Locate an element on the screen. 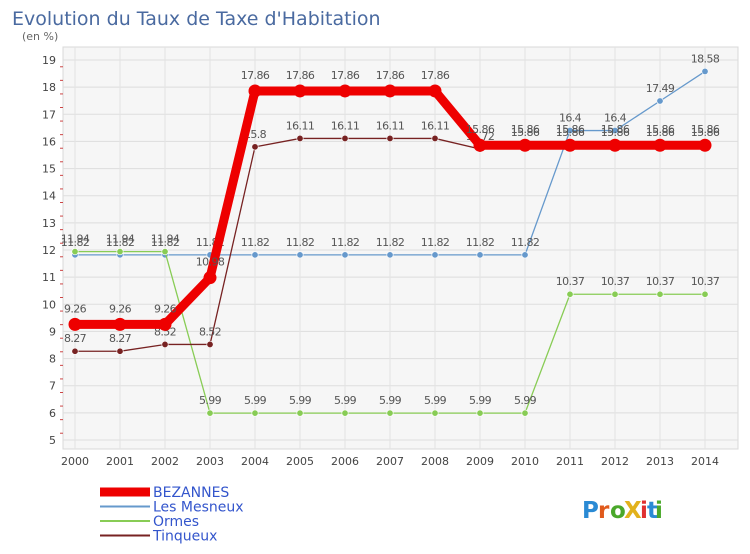  y-tick-label: 18 is located at coordinates (49, 87).